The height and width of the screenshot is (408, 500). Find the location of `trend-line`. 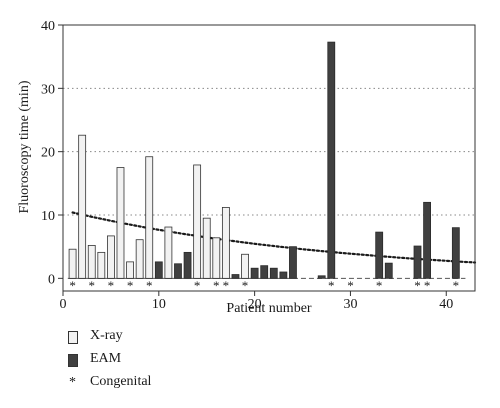

trend-line is located at coordinates (274, 237).